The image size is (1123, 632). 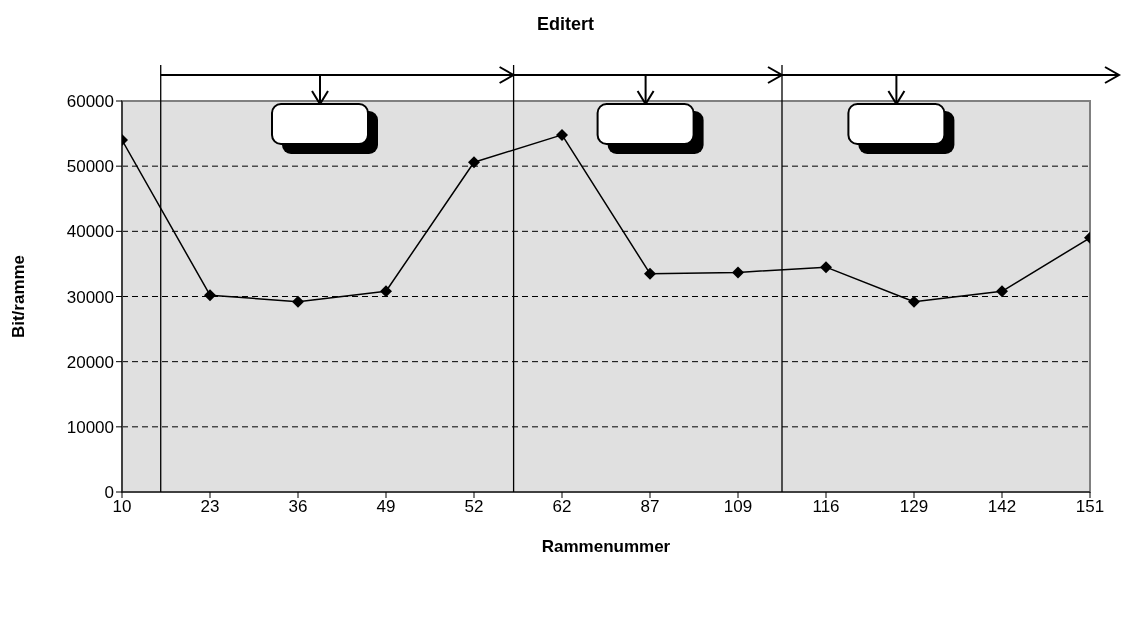 I want to click on y-tick-label: 60000, so click(x=90, y=102).